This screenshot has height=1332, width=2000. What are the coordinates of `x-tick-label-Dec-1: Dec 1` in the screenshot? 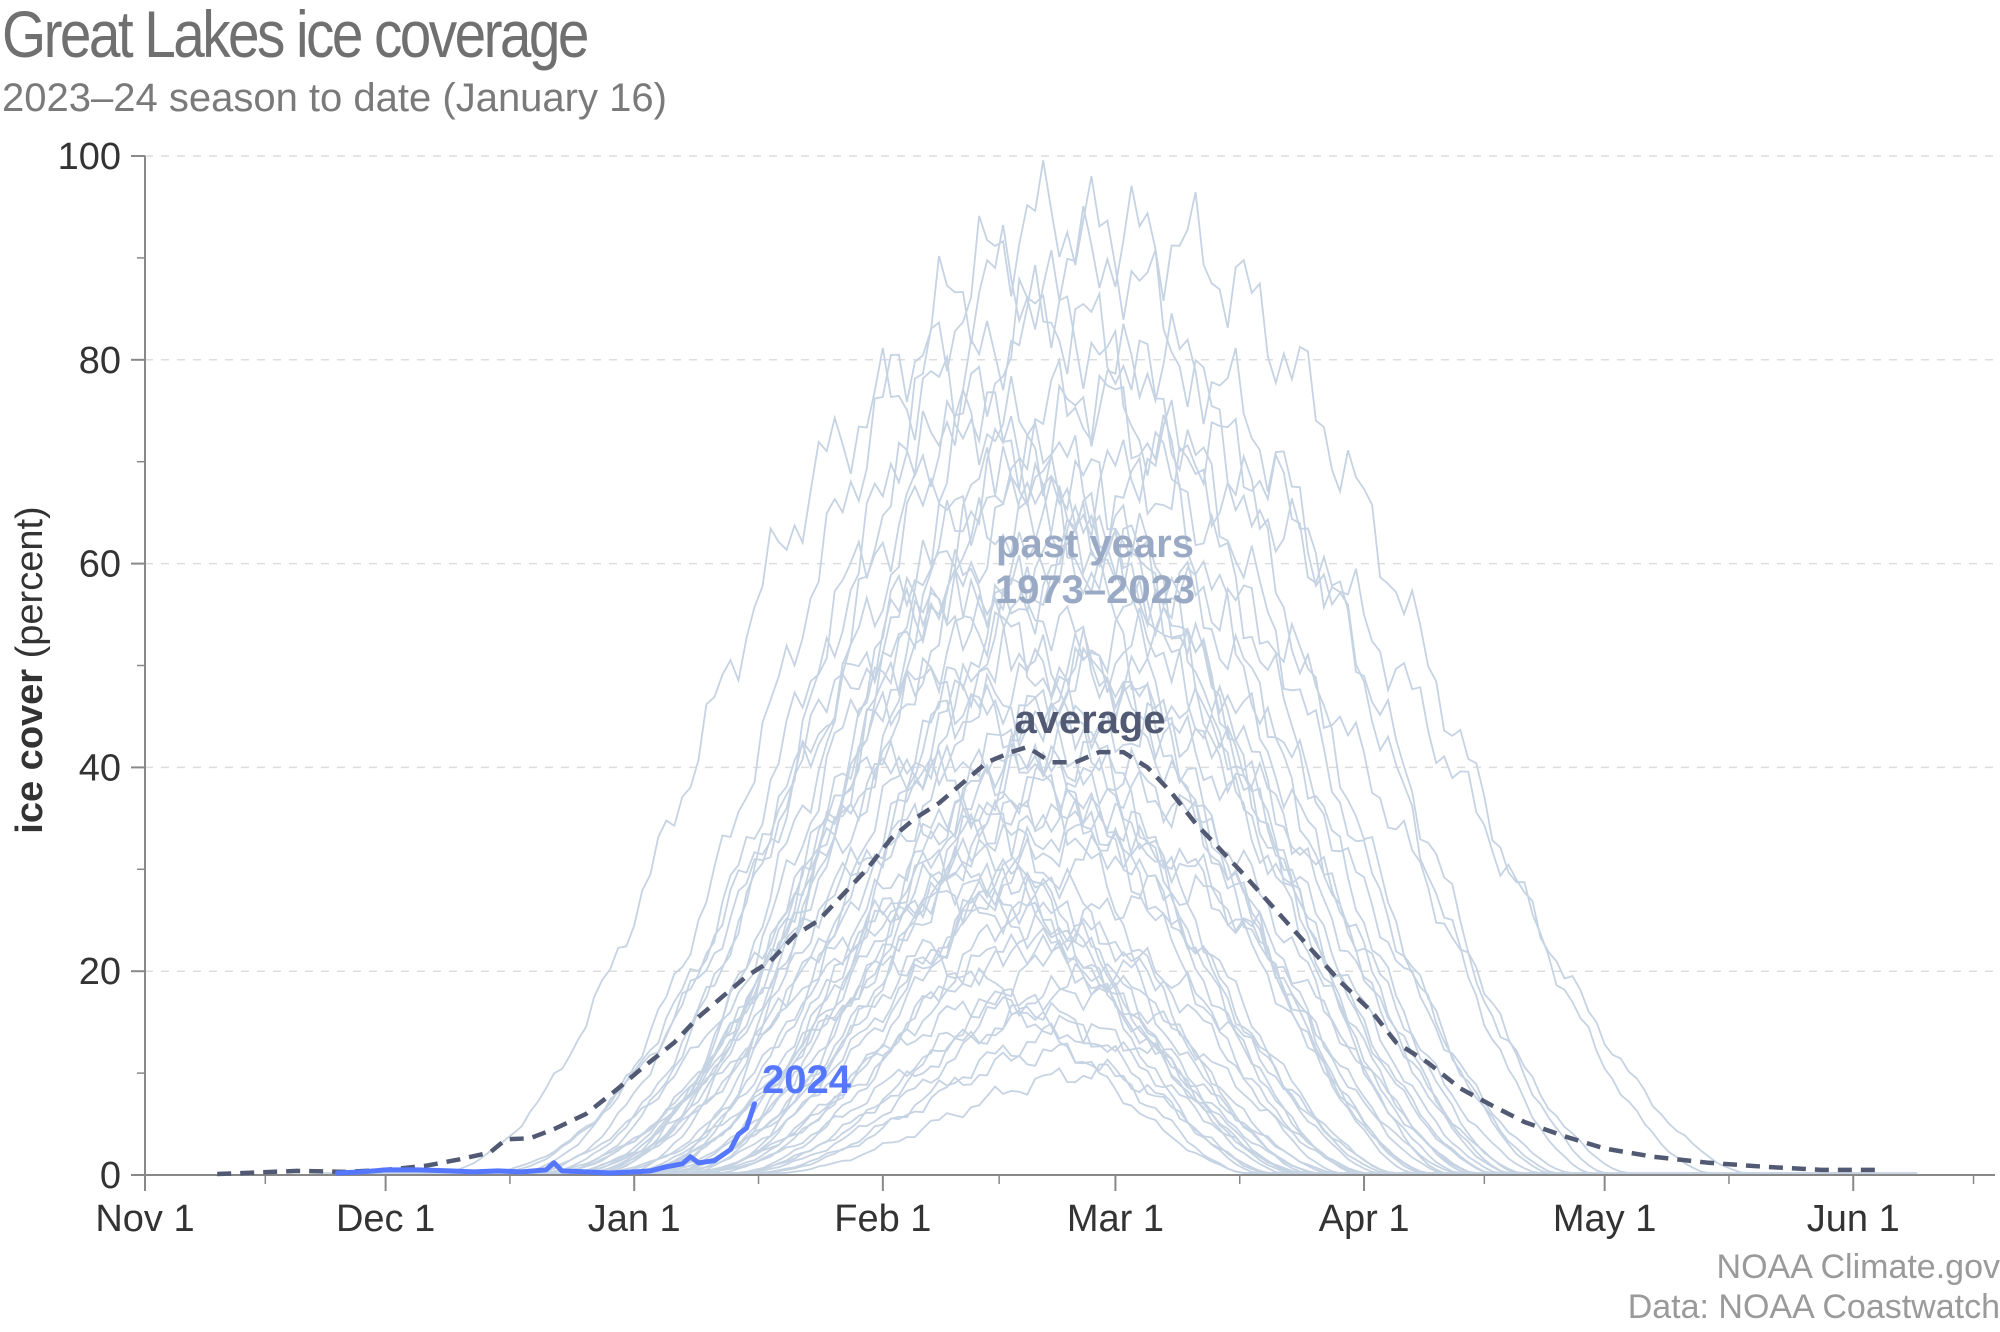 It's located at (385, 1219).